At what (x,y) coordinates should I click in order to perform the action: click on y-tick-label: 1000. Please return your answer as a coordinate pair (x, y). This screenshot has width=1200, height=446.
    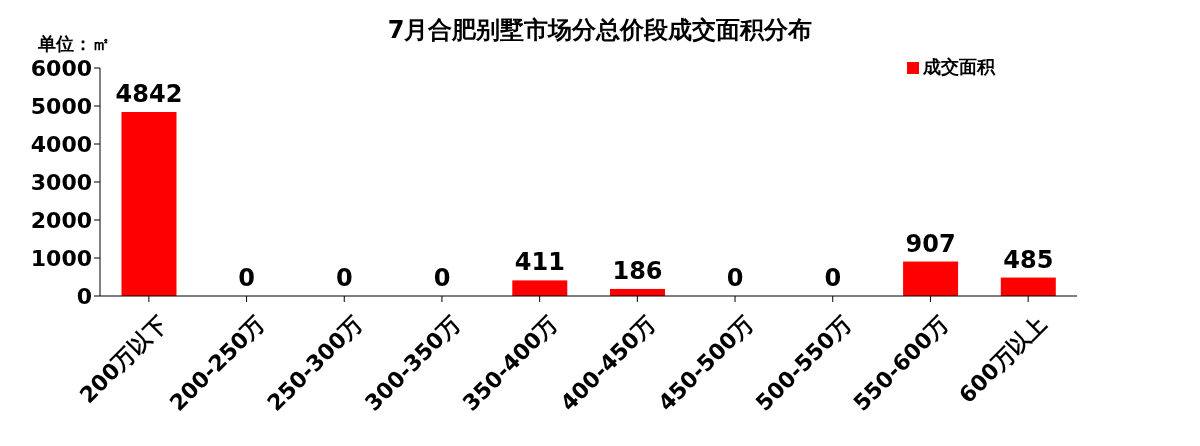
    Looking at the image, I should click on (61, 258).